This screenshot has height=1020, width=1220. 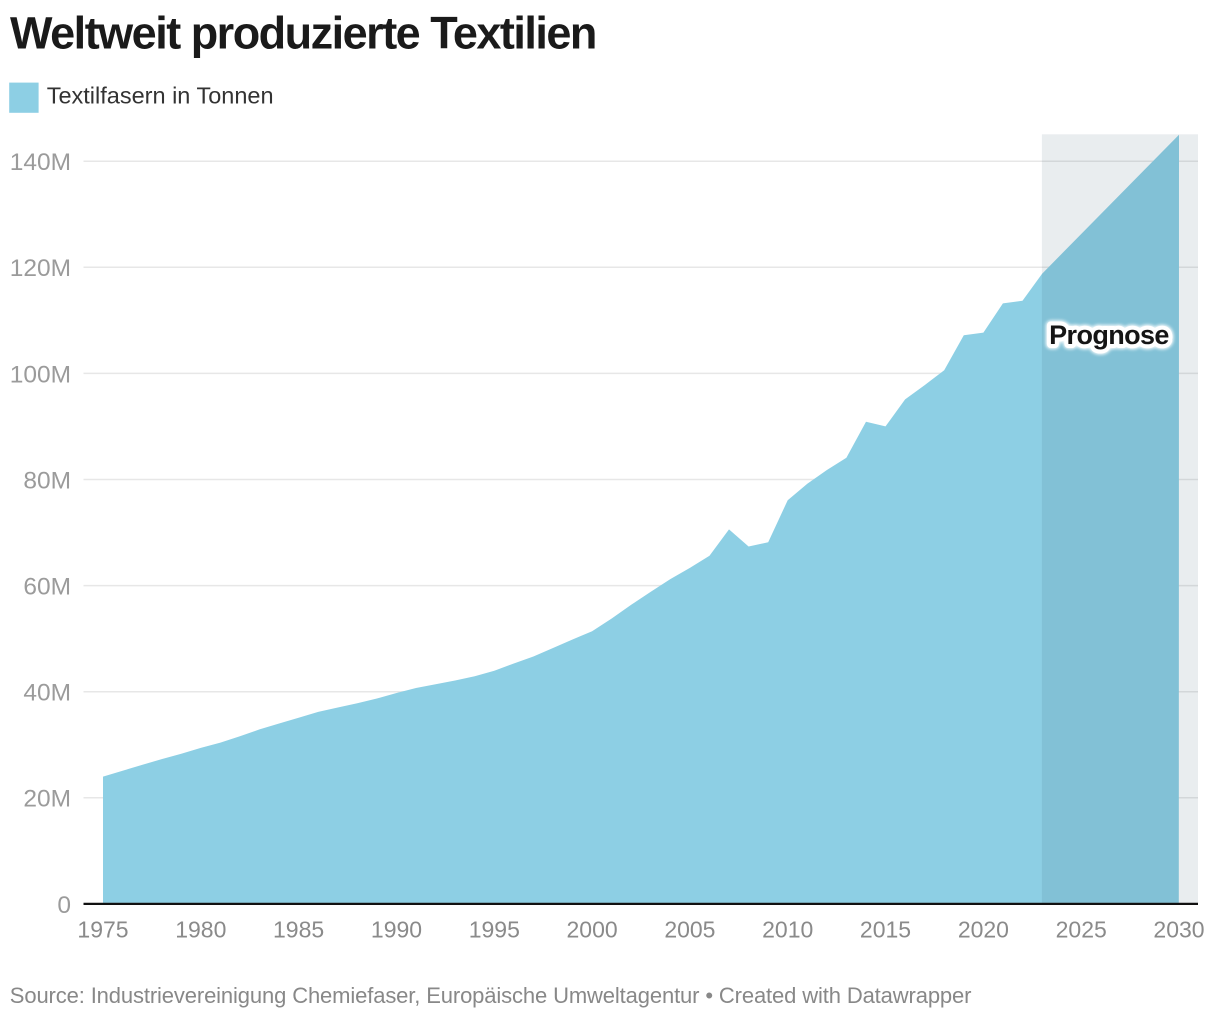 I want to click on svg-text: 1990, so click(x=396, y=930).